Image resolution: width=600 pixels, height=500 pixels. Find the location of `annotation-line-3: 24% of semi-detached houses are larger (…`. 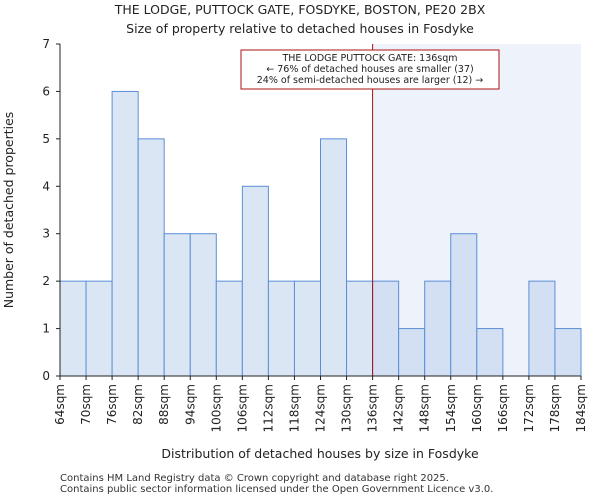

annotation-line-3: 24% of semi-detached houses are larger (… is located at coordinates (370, 80).